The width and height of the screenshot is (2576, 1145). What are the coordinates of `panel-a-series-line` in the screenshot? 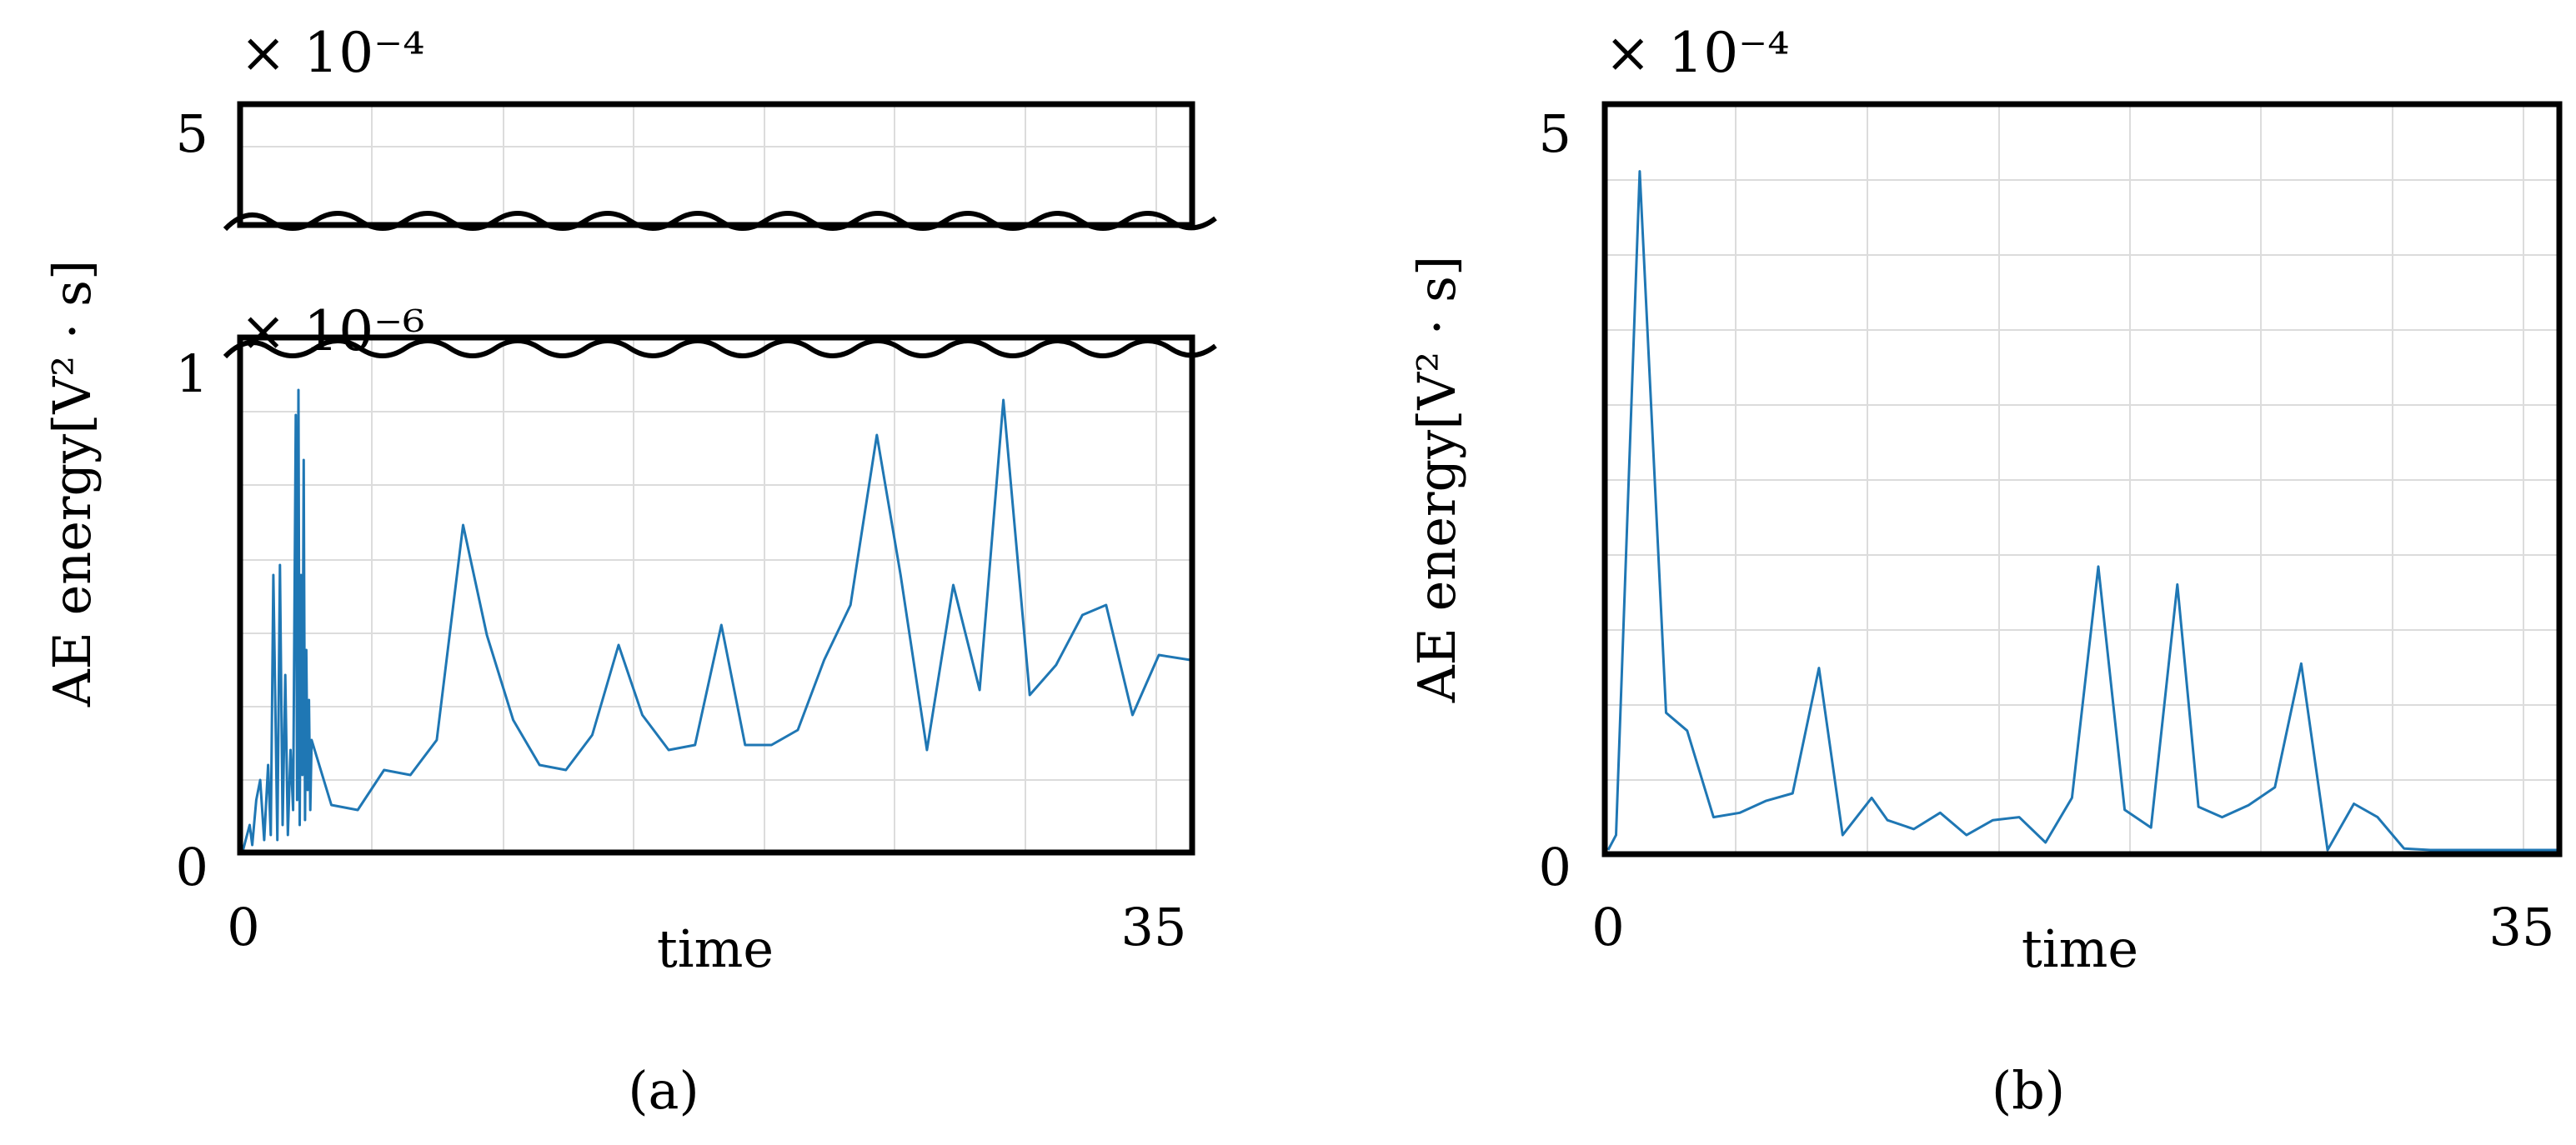 It's located at (716, 619).